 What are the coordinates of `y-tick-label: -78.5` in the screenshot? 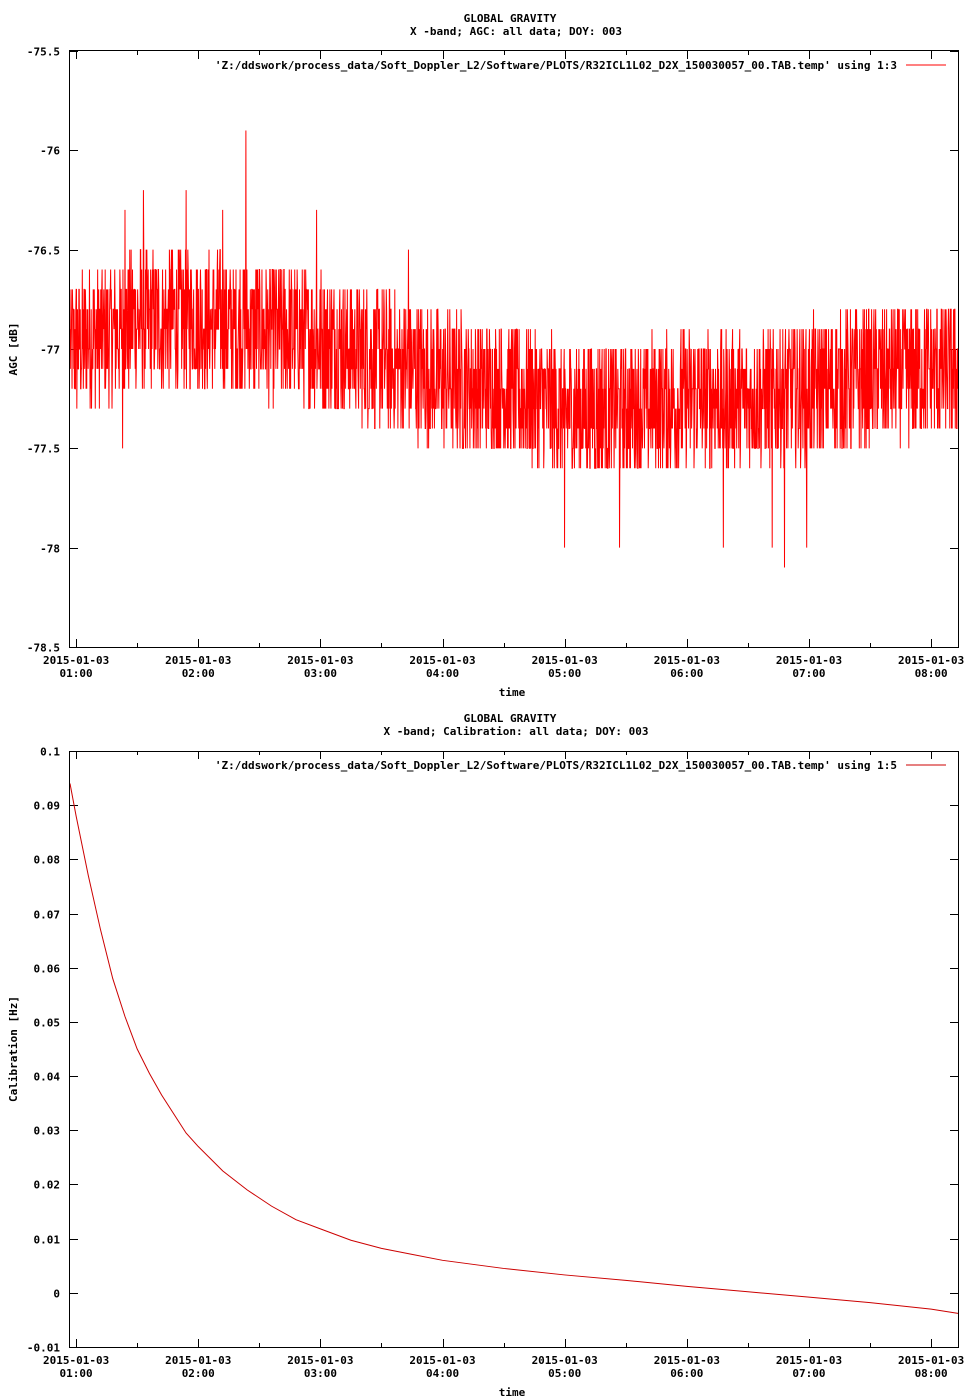 It's located at (43, 648).